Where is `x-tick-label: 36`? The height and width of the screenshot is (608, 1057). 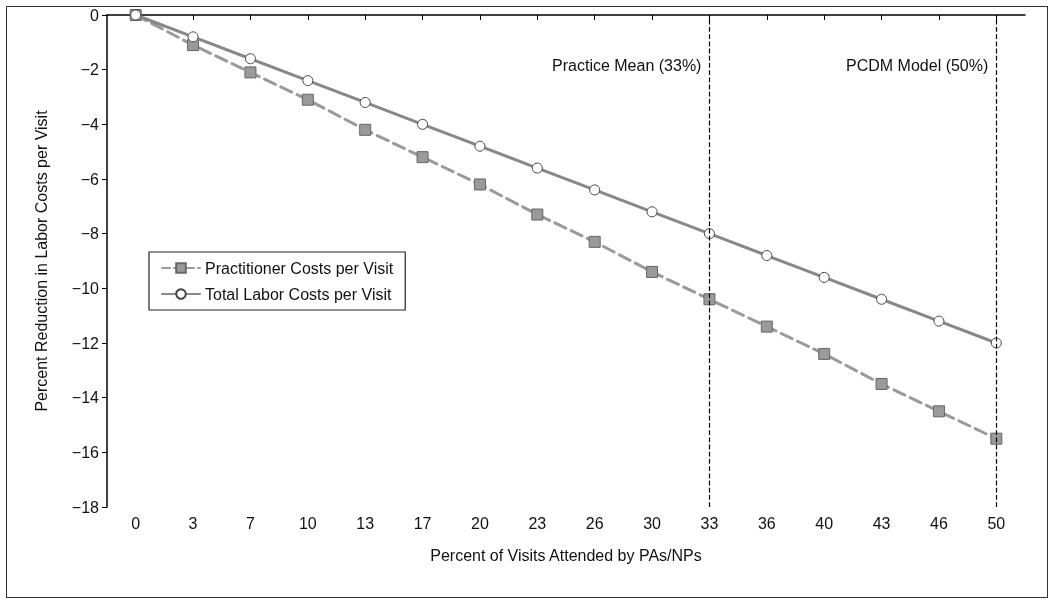
x-tick-label: 36 is located at coordinates (766, 523).